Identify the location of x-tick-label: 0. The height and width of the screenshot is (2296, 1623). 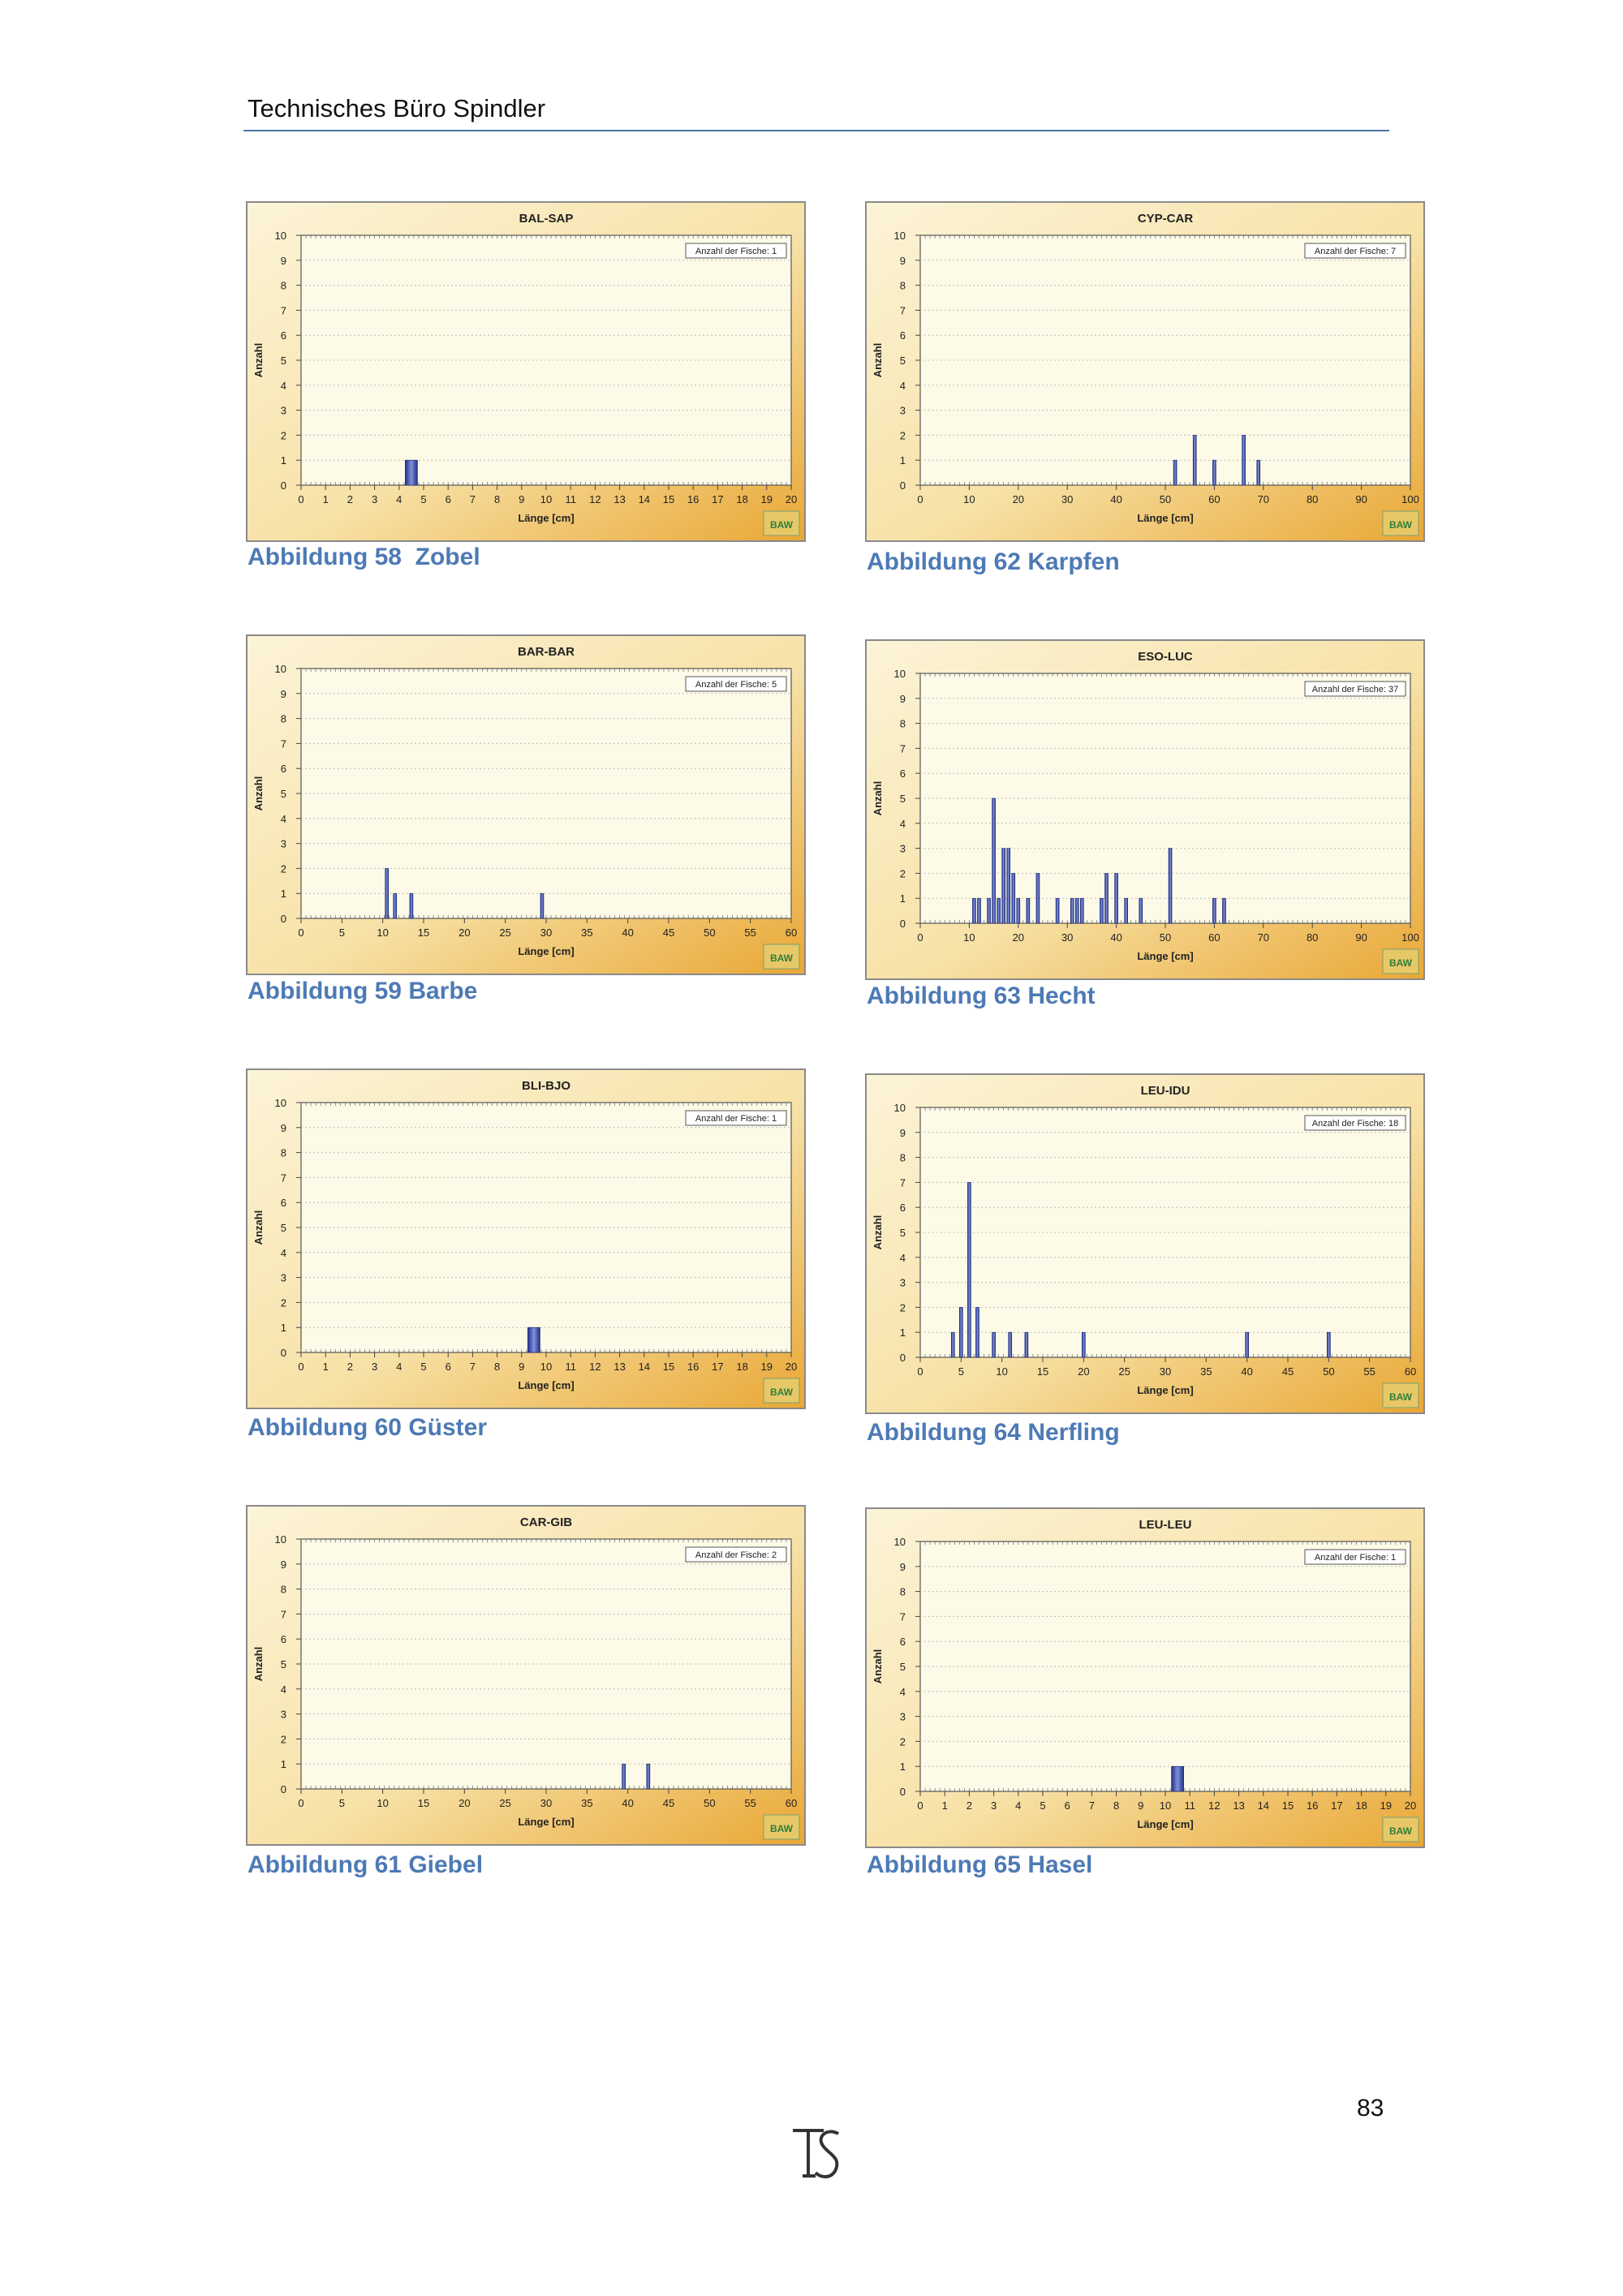
(301, 1367).